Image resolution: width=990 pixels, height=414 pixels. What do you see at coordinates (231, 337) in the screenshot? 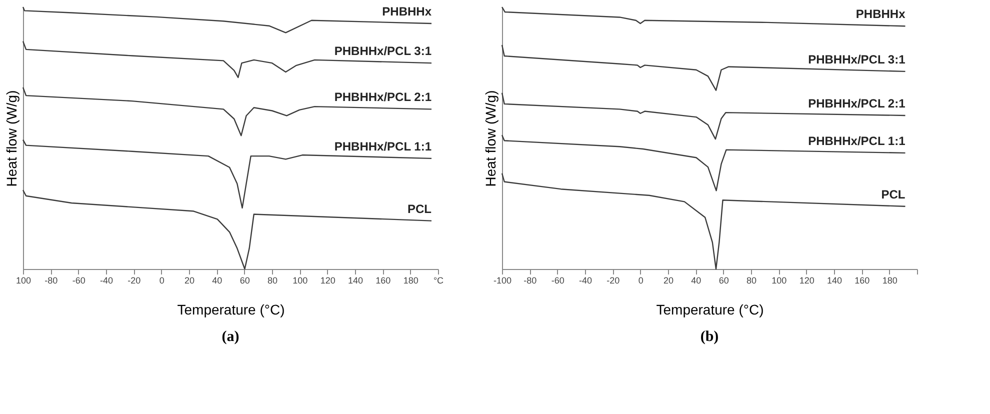
I see `text: (a)` at bounding box center [231, 337].